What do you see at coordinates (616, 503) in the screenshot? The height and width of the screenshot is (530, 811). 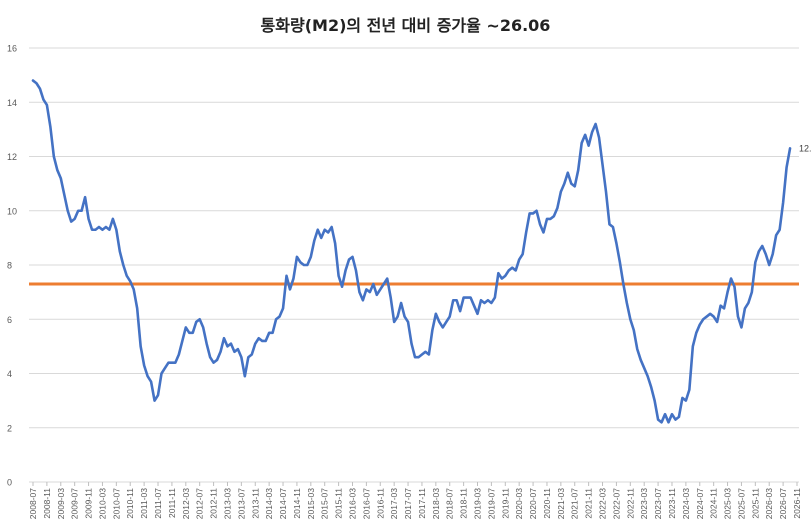 I see `x-tick-label: 2022-07` at bounding box center [616, 503].